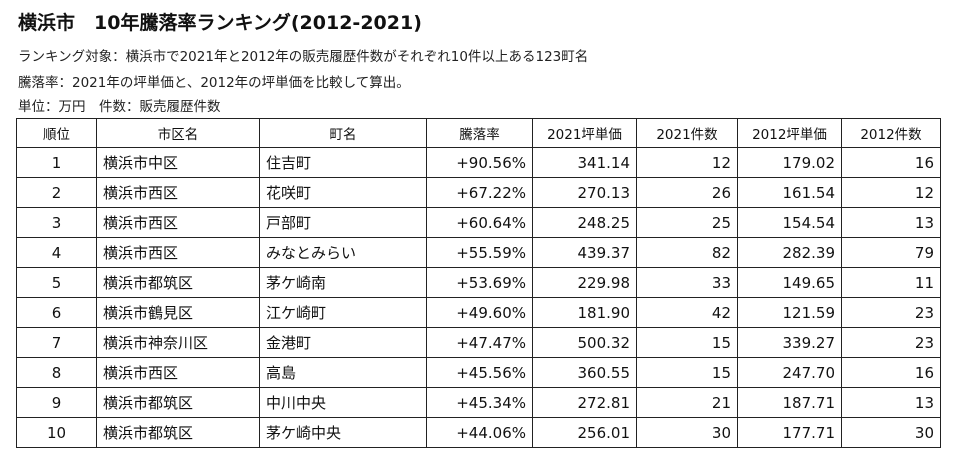  I want to click on header-2021-price: 2021坪単価, so click(584, 133).